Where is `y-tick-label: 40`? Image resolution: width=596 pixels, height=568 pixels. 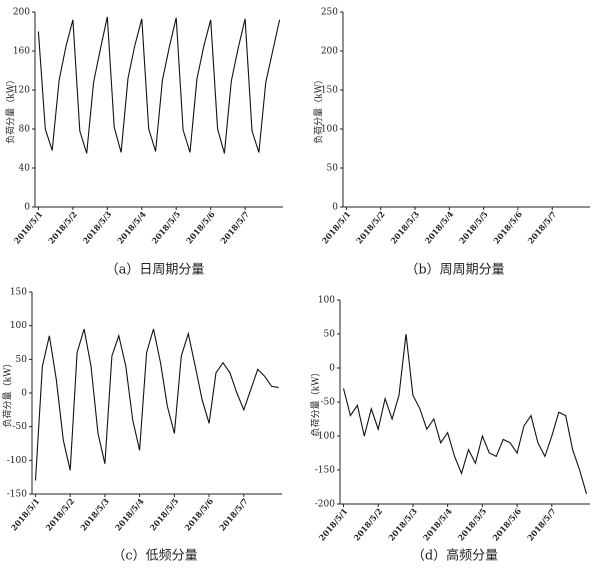
y-tick-label: 40 is located at coordinates (25, 169).